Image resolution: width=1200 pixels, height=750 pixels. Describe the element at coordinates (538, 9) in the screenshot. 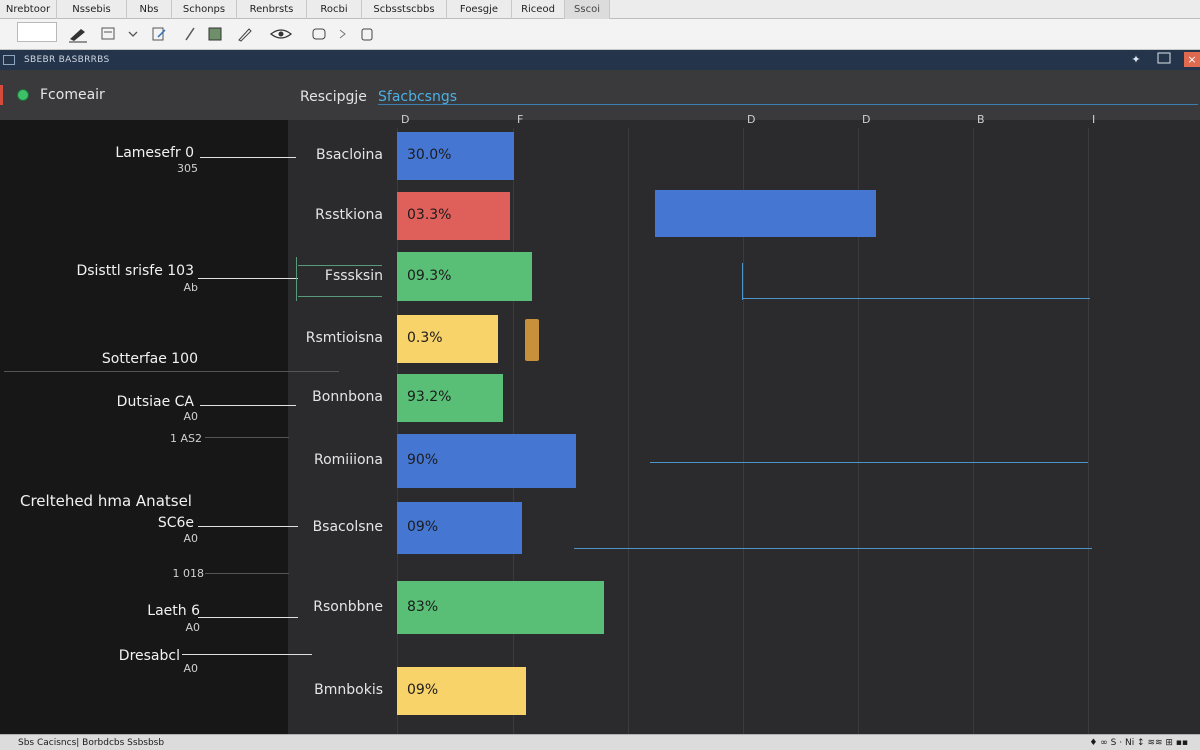

I see `menu-tab-8: Riceod` at that location.